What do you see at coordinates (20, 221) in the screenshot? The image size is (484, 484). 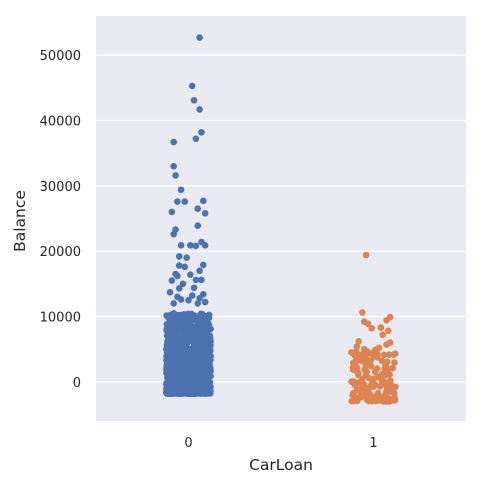 I see `y-axis-label: Balance` at bounding box center [20, 221].